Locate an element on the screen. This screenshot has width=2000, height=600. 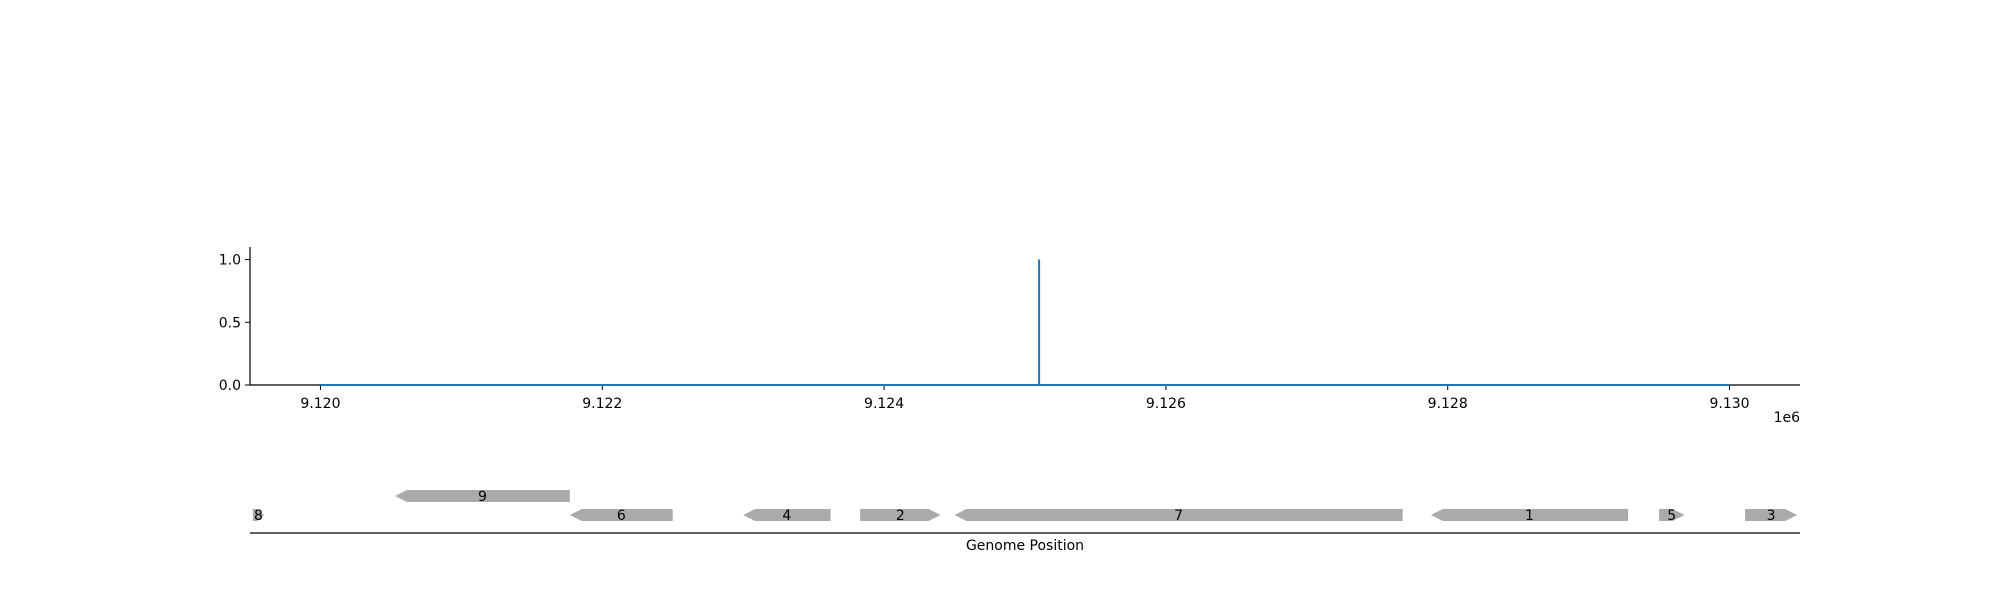
gene-feature-label: 2 is located at coordinates (900, 516).